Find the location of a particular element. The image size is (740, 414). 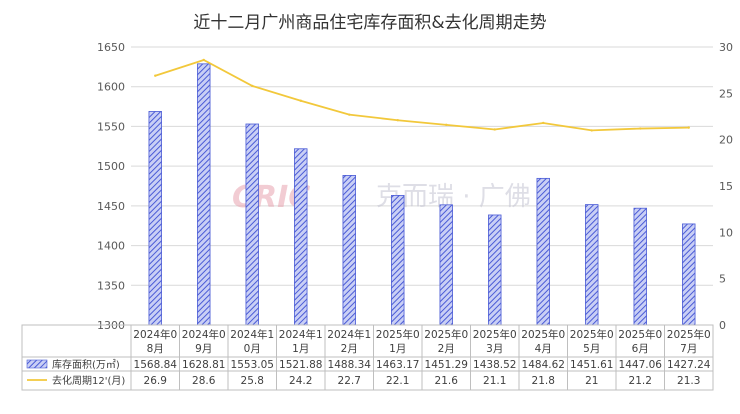

x-tick-label: 5月 is located at coordinates (591, 349).